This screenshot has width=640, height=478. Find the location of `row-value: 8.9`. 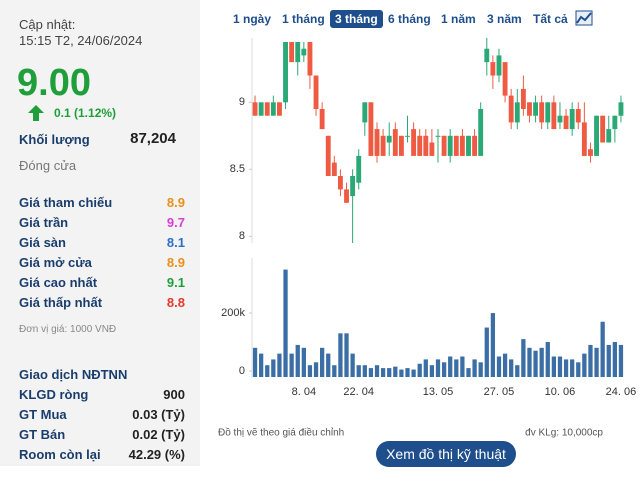

row-value: 8.9 is located at coordinates (175, 262).